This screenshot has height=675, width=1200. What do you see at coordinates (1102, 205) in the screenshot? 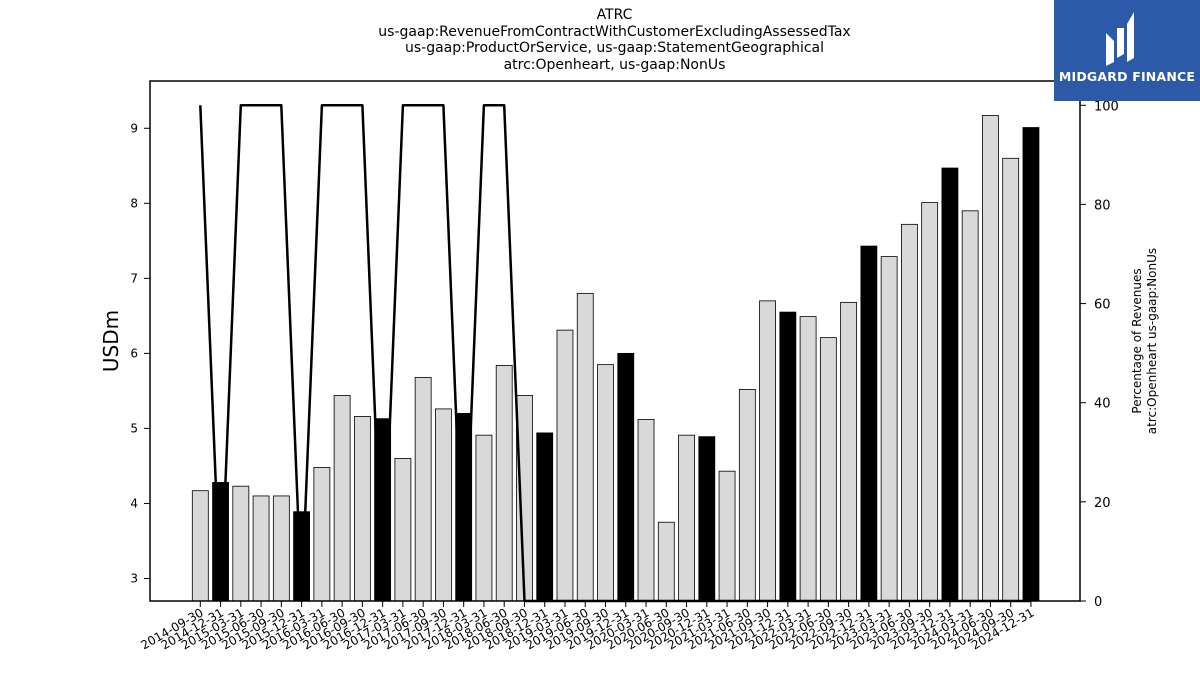
I see `y2-tick-label: 80` at bounding box center [1102, 205].